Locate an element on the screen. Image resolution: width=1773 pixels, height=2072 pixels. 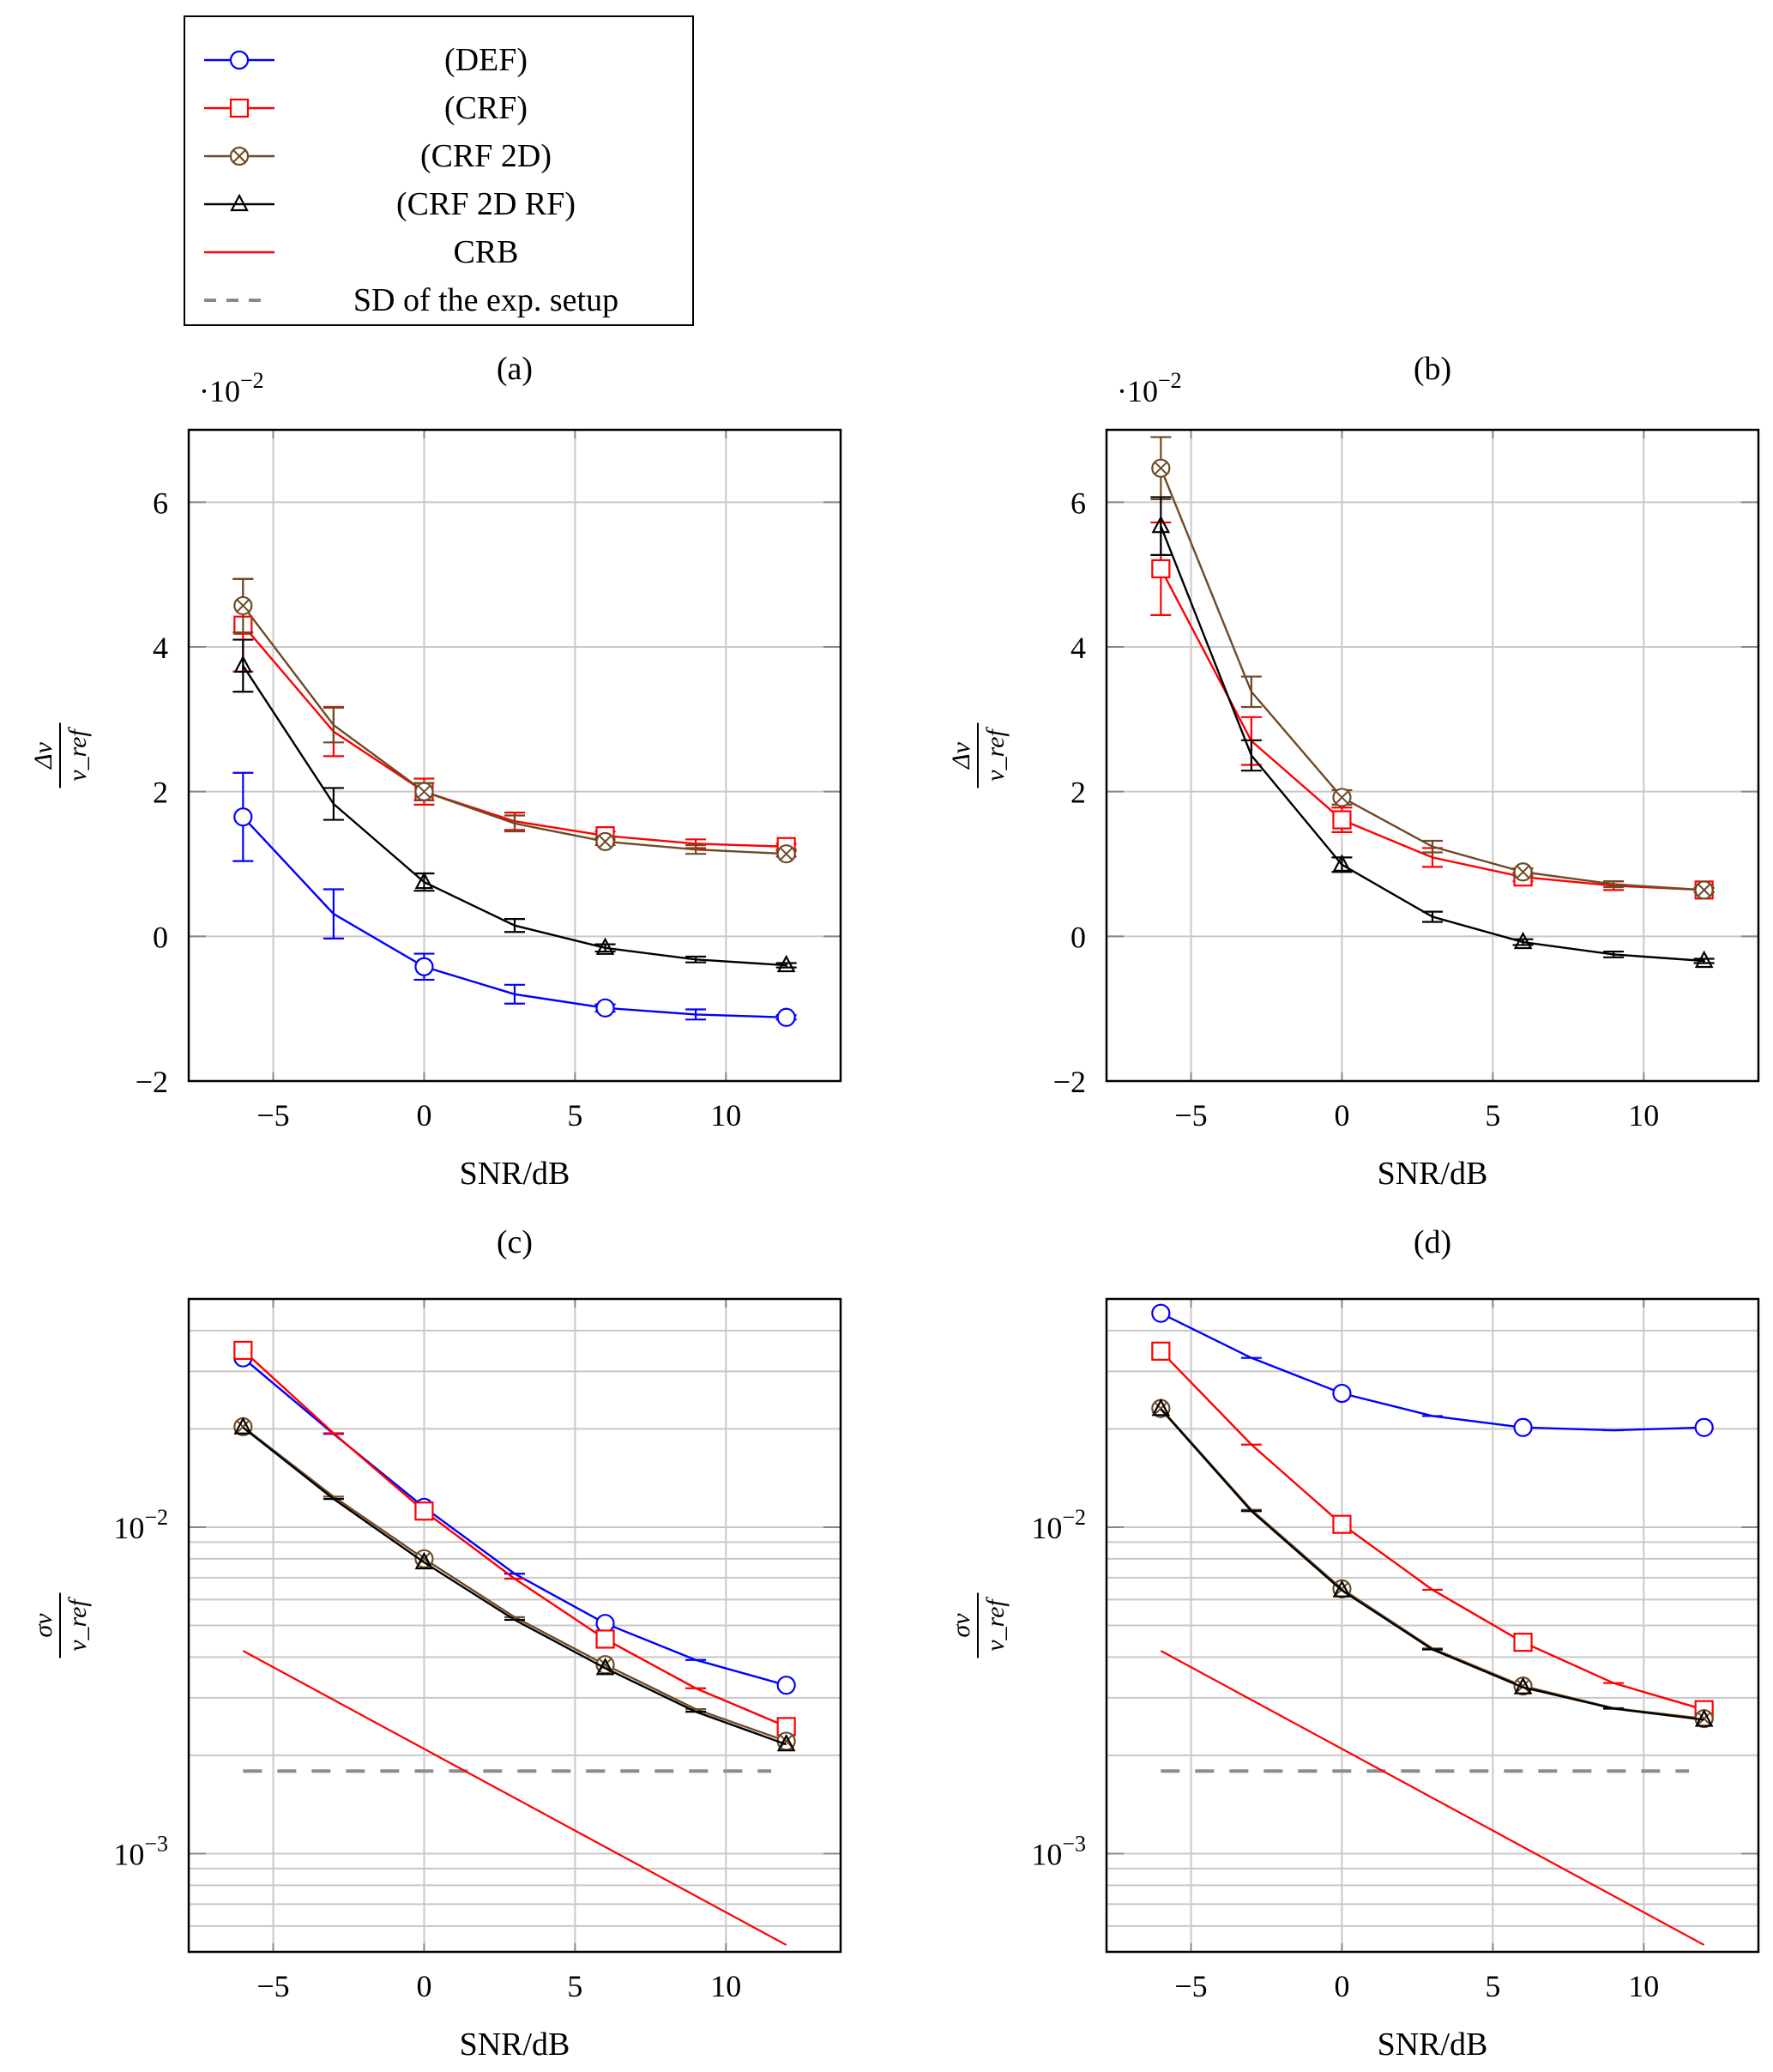
y-axis-label: Δv v_ref is located at coordinates (60, 755).